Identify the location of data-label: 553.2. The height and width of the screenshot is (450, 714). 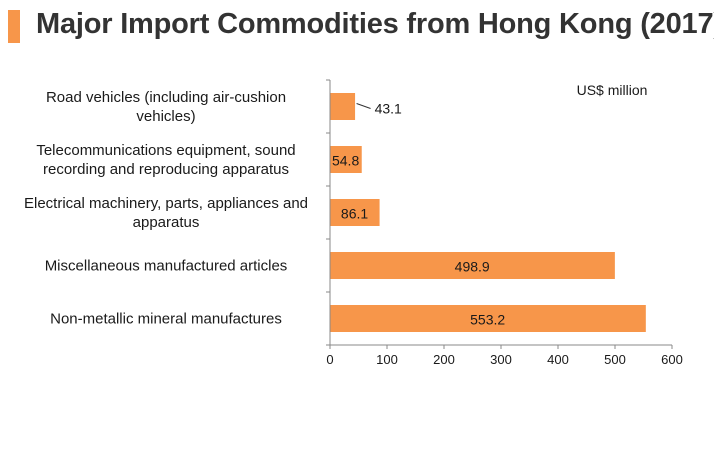
(487, 320).